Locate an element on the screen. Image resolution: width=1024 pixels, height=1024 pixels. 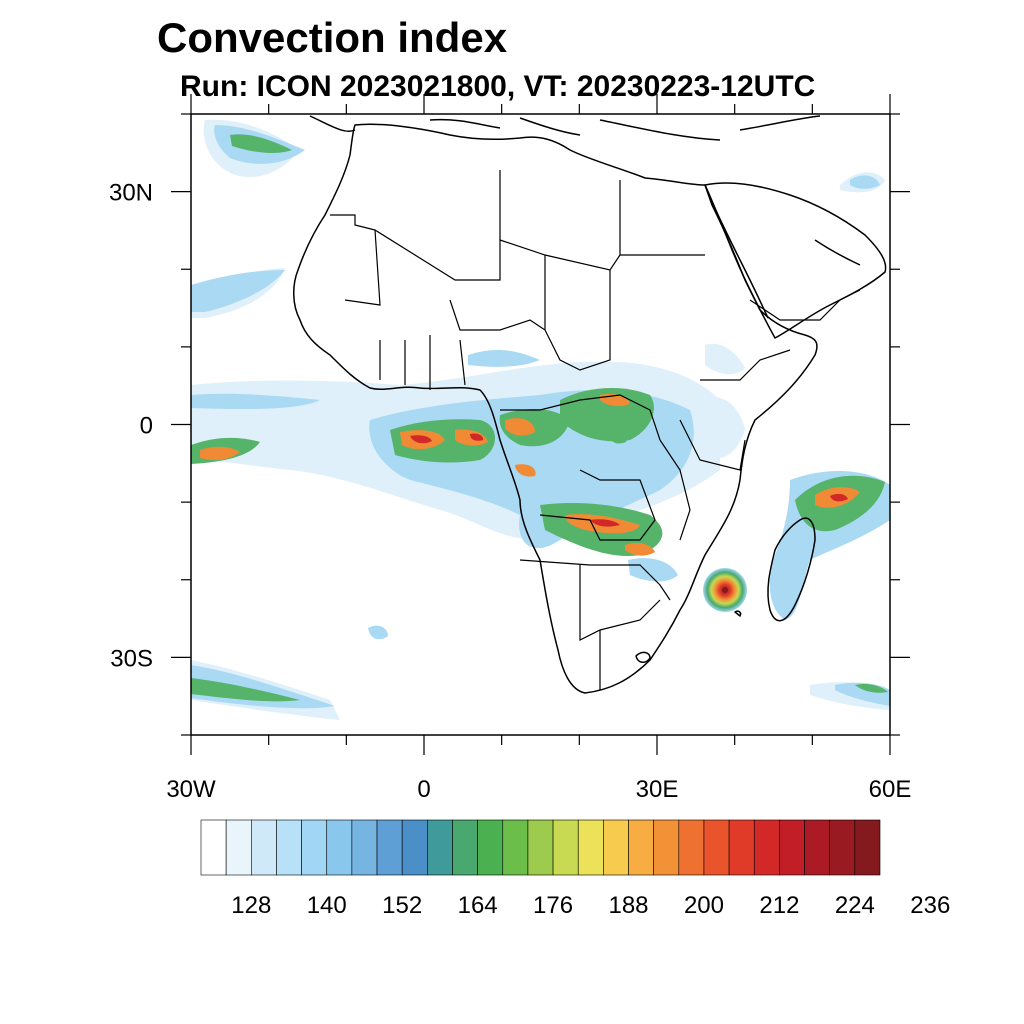
colorbar-label: 164 is located at coordinates (478, 905).